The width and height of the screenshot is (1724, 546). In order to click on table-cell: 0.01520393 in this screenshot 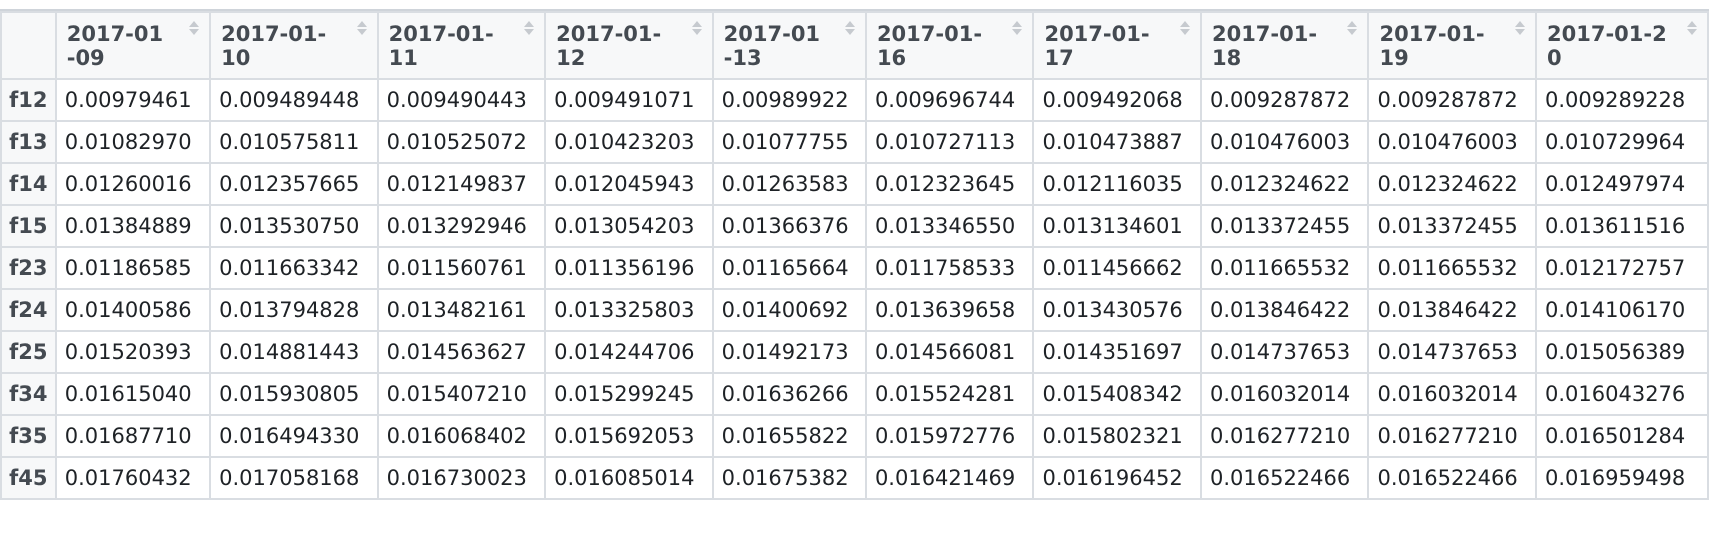, I will do `click(133, 352)`.